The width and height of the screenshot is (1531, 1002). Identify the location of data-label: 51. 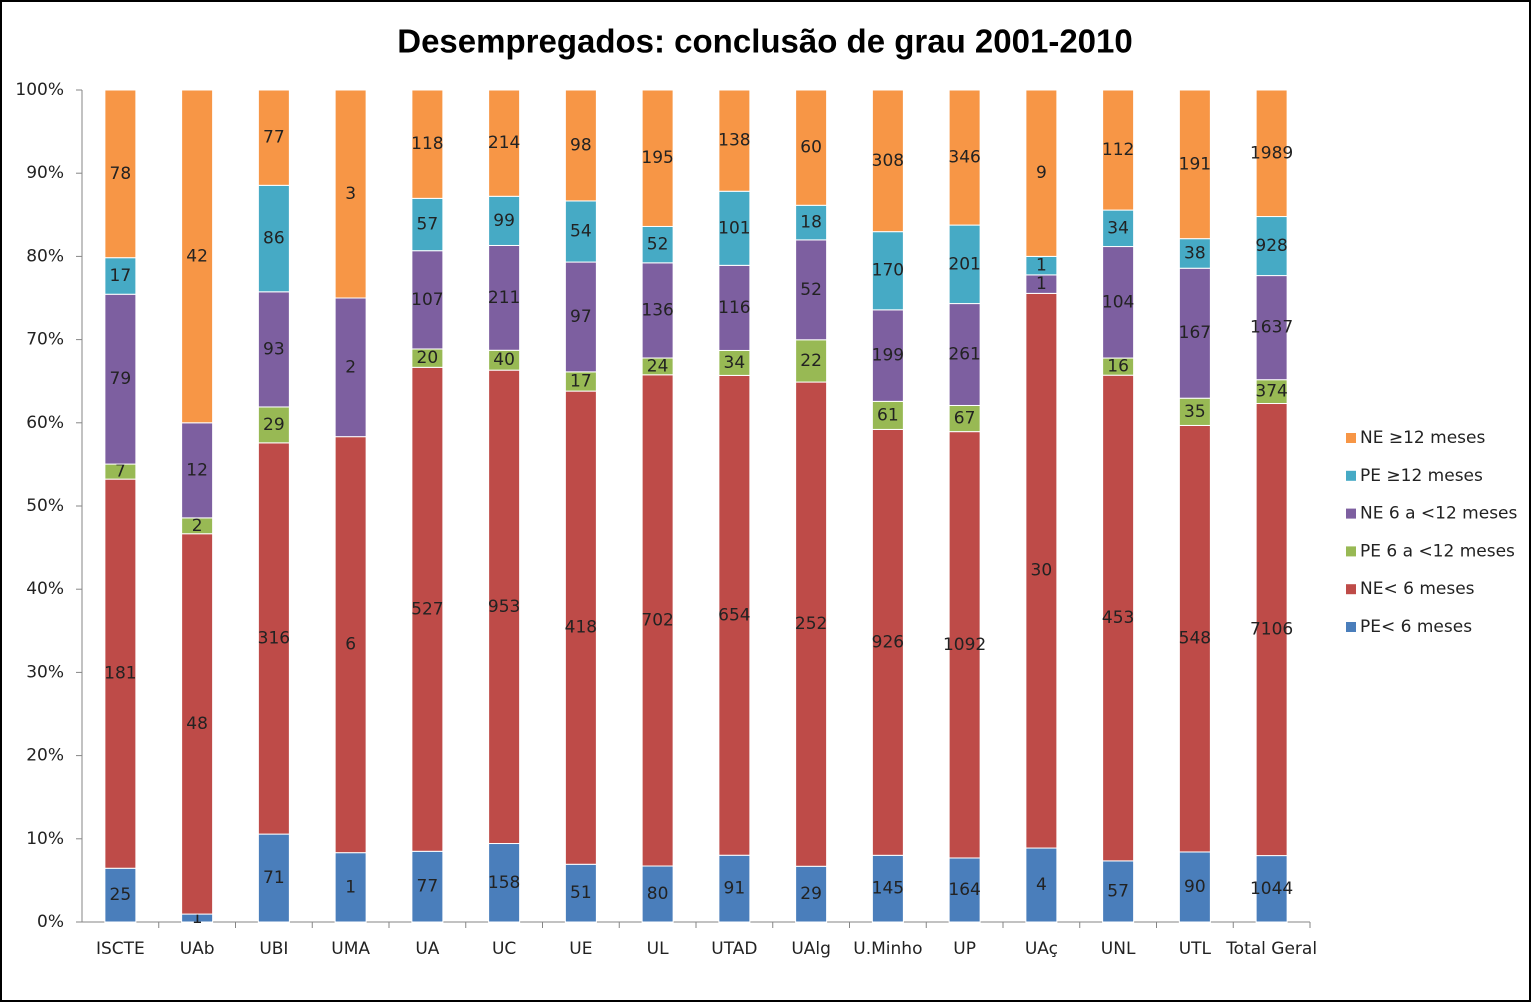
(581, 893).